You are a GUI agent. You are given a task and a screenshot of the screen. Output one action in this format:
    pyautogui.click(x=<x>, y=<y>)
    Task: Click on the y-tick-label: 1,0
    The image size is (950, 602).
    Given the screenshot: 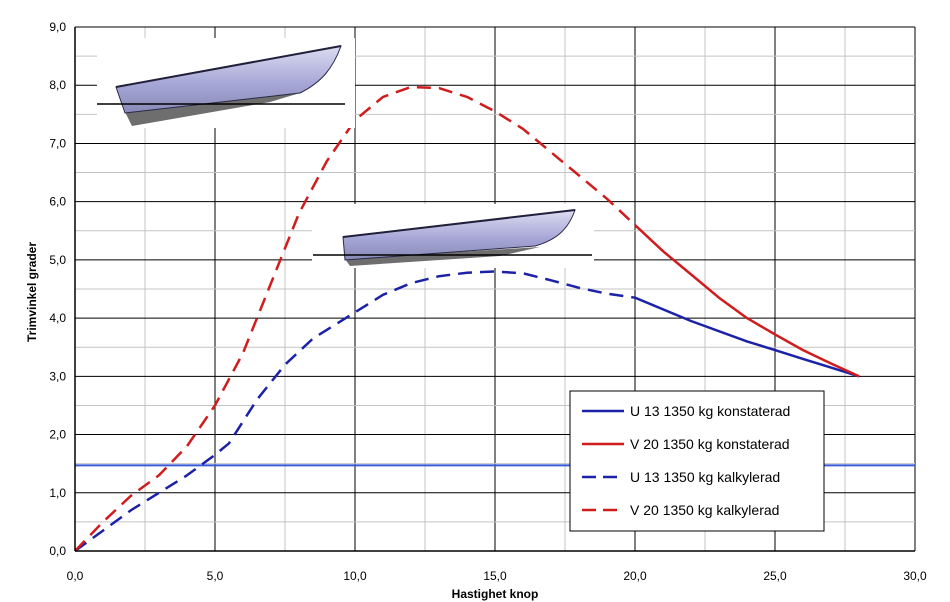 What is the action you would take?
    pyautogui.click(x=57, y=493)
    